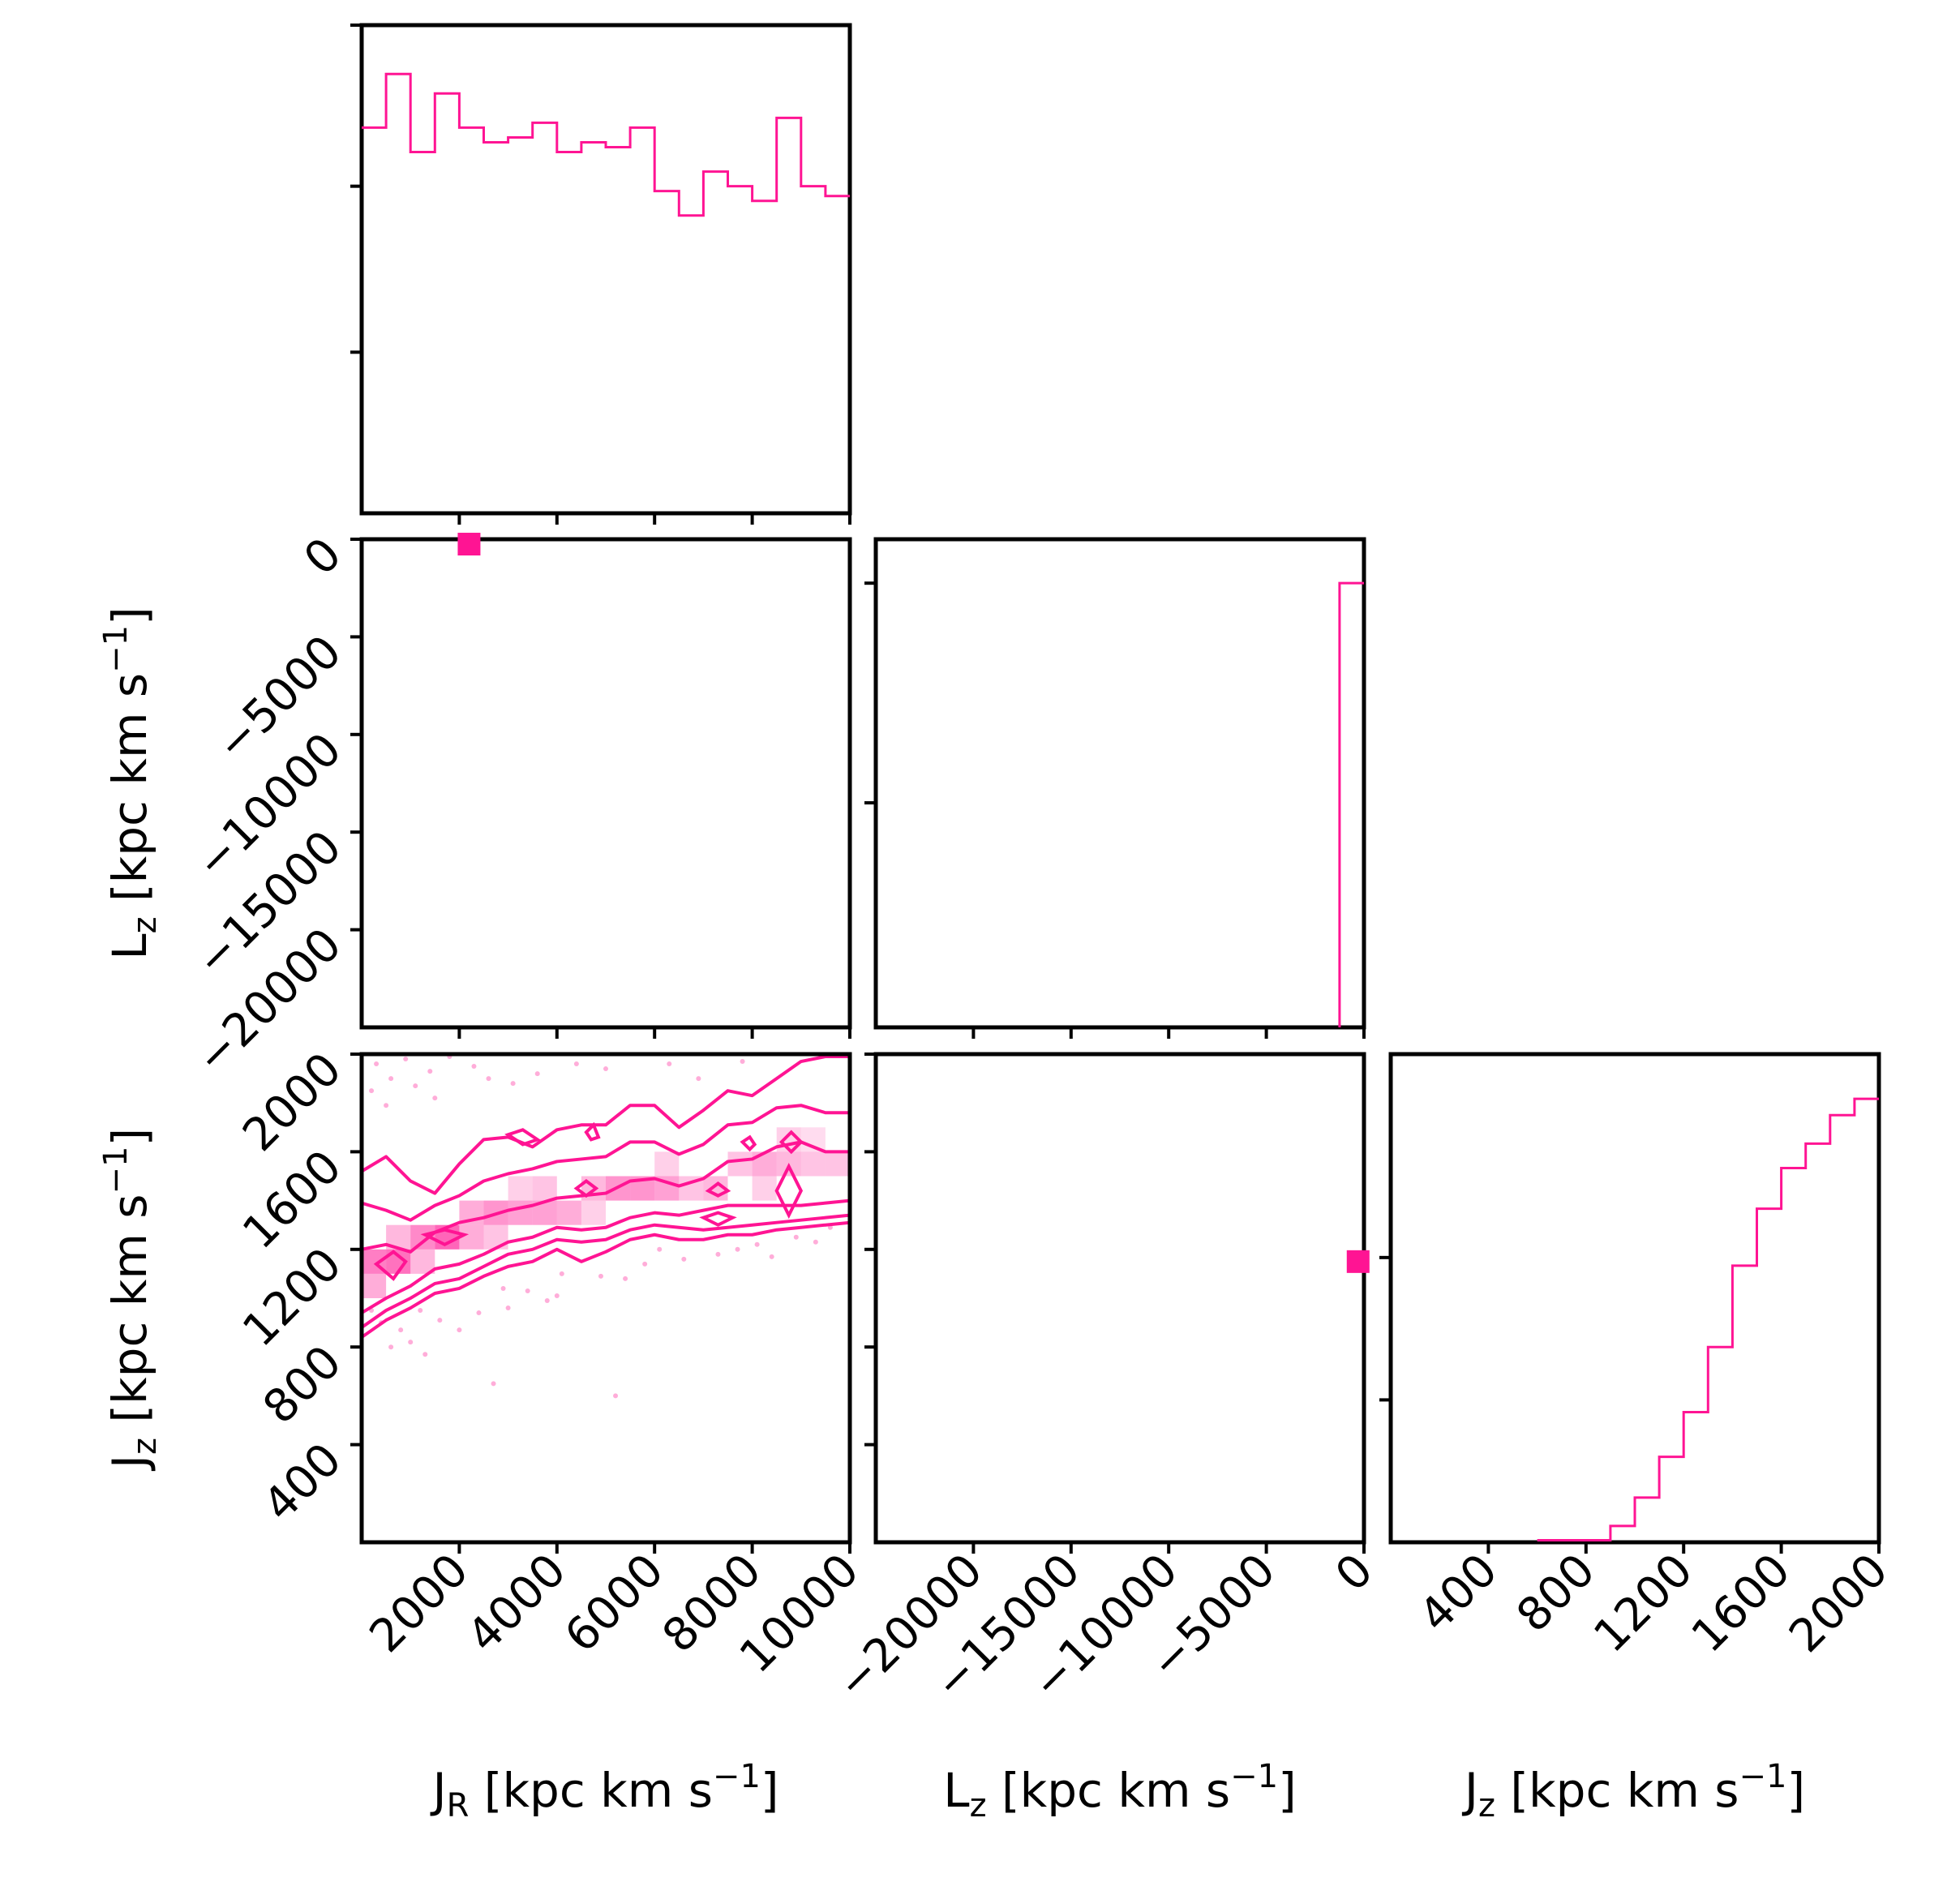 The height and width of the screenshot is (1895, 1960). What do you see at coordinates (1458, 1593) in the screenshot?
I see `x-tick-label: 400` at bounding box center [1458, 1593].